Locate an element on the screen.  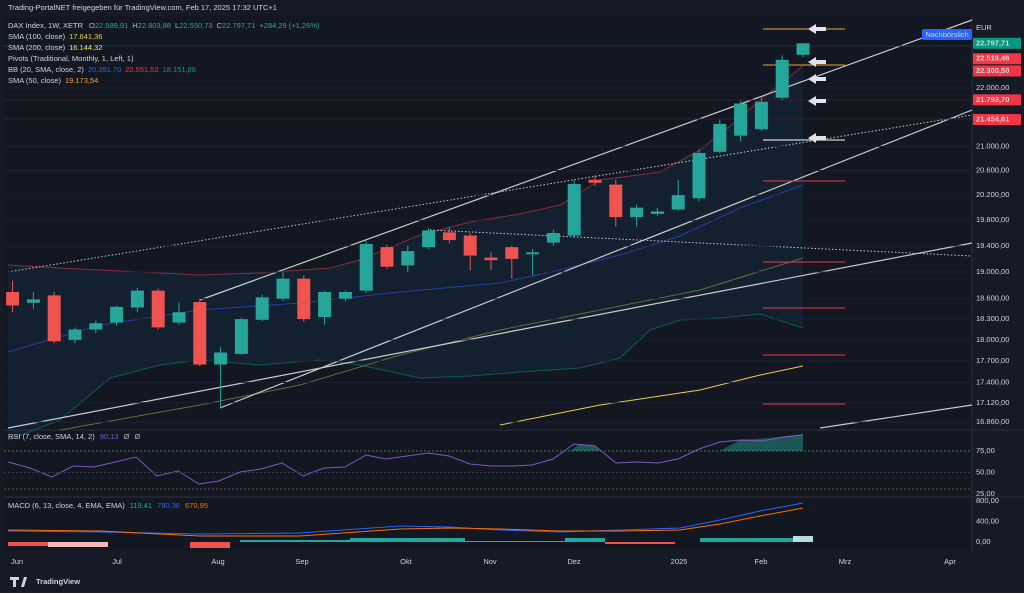
time-label: Nov is located at coordinates (490, 561).